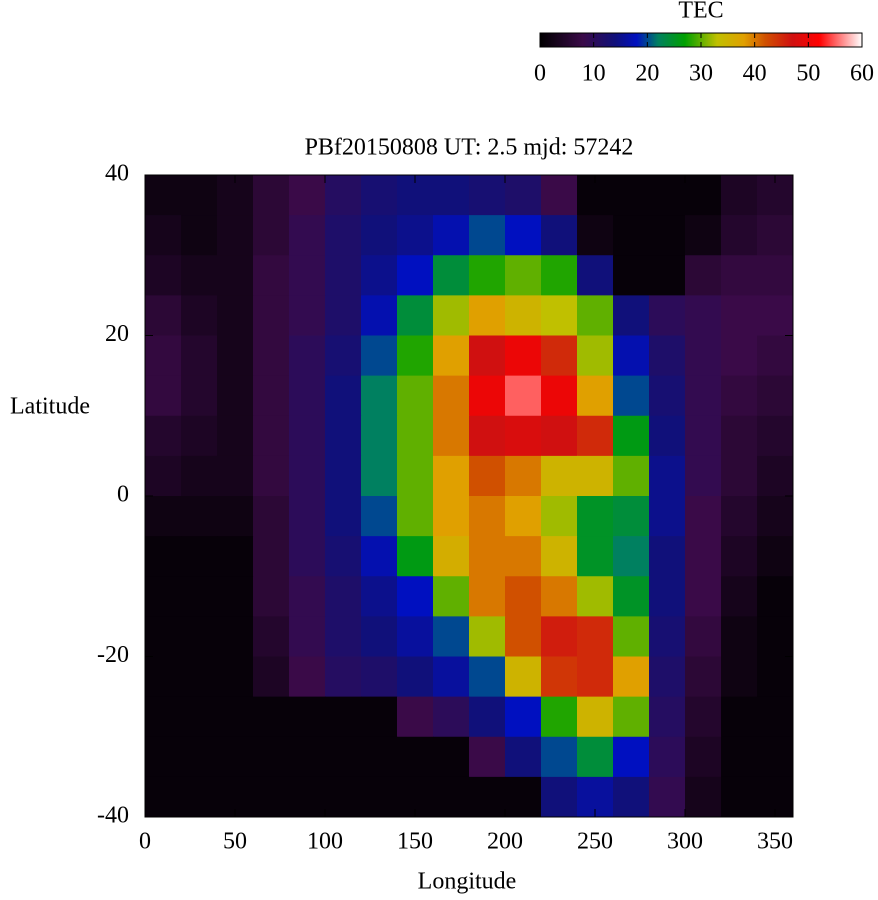 This screenshot has width=878, height=900. What do you see at coordinates (775, 842) in the screenshot?
I see `x-tick-label: 350` at bounding box center [775, 842].